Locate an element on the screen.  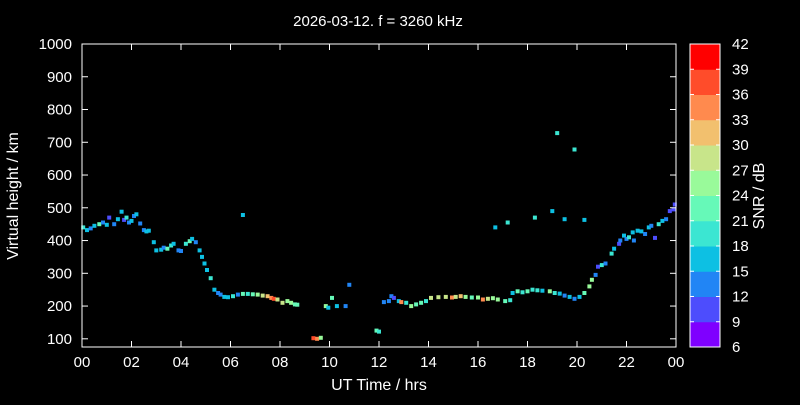
y-axis-label: Virtual height / km is located at coordinates (13, 196).